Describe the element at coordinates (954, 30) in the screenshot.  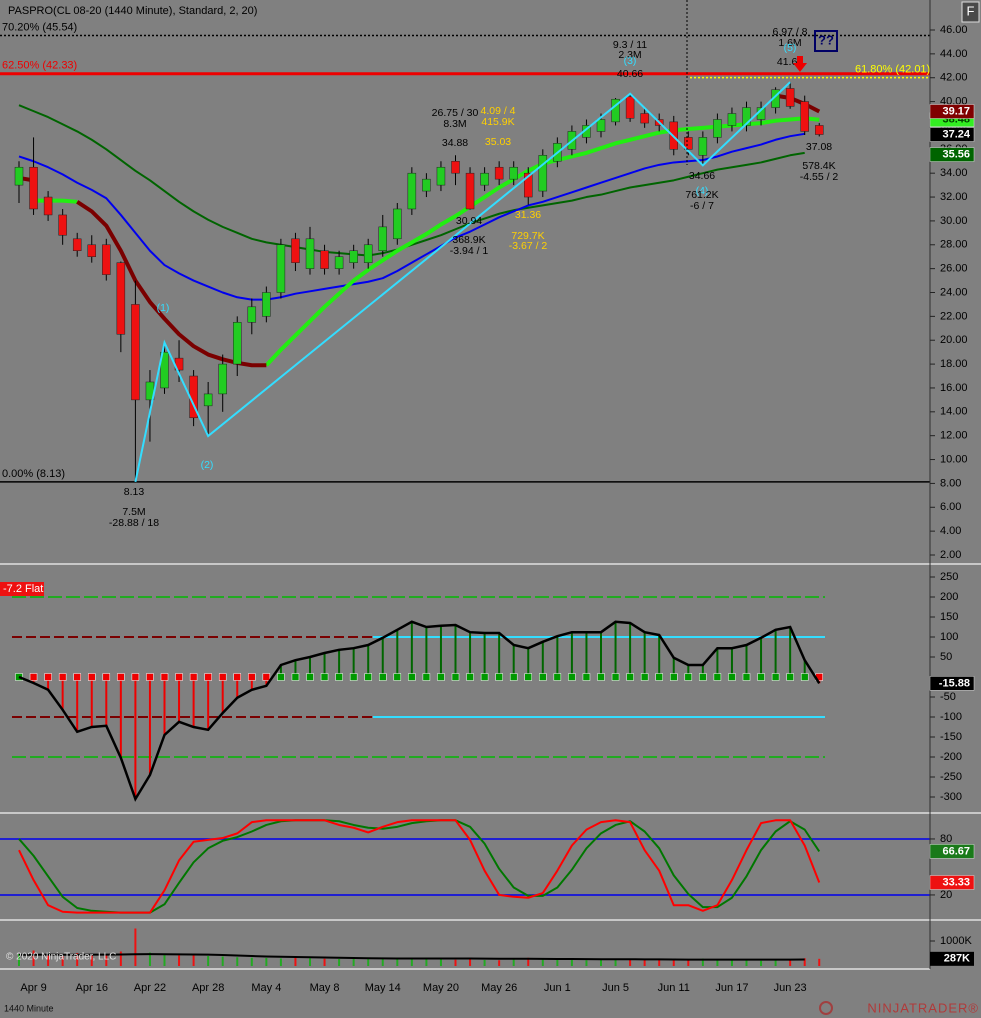
I see `y-tick-label: 46.00` at that location.